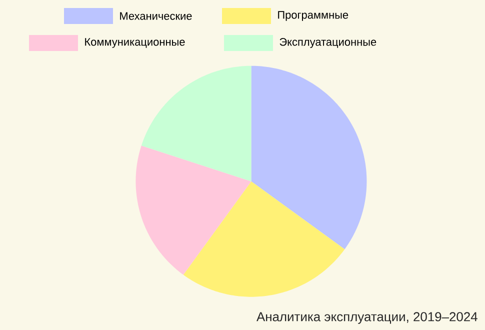  What do you see at coordinates (313, 16) in the screenshot?
I see `legend-label: Программные` at bounding box center [313, 16].